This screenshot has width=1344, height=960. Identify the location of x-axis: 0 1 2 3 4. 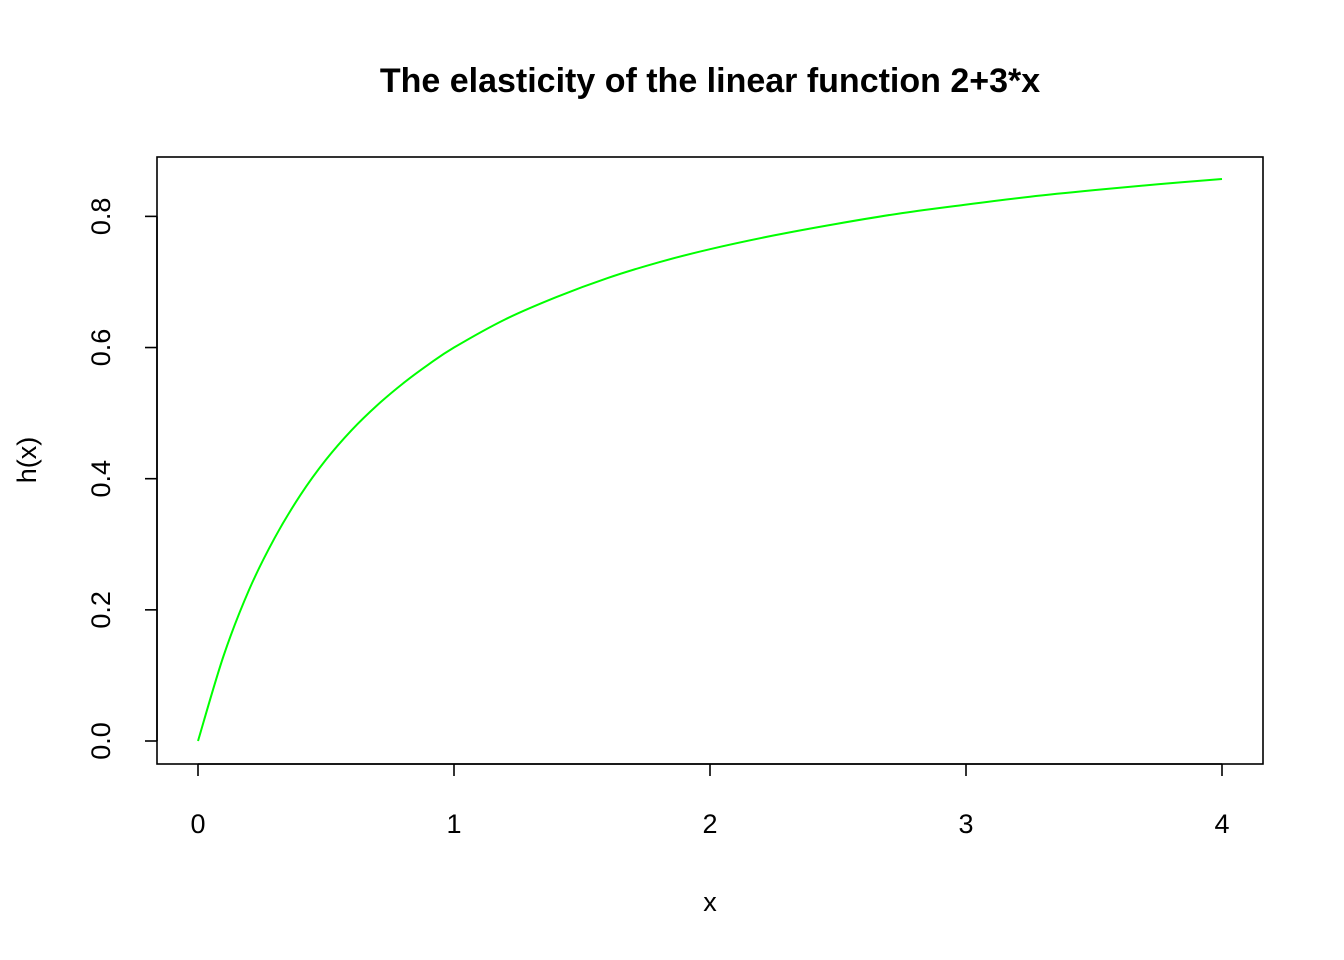
(710, 801).